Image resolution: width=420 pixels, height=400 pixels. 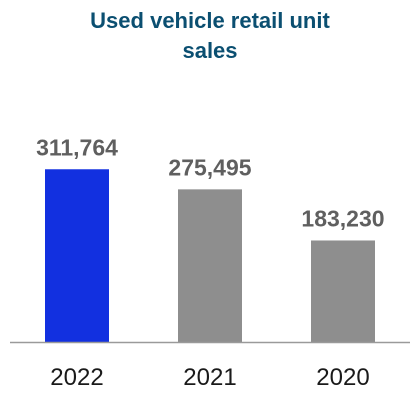 I want to click on value-label-2021: 275,495, so click(x=209, y=167).